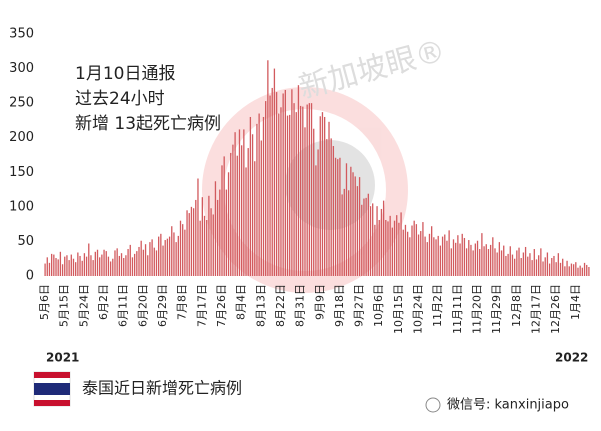  Describe the element at coordinates (575, 302) in the screenshot. I see `x-tick-label: 1月4日` at that location.